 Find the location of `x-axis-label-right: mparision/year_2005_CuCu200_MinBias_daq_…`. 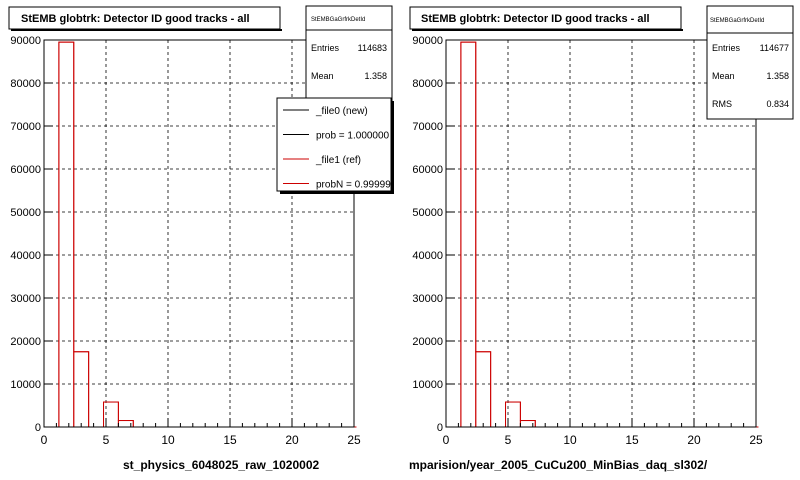

x-axis-label-right: mparision/year_2005_CuCu200_MinBias_daq_… is located at coordinates (558, 465).